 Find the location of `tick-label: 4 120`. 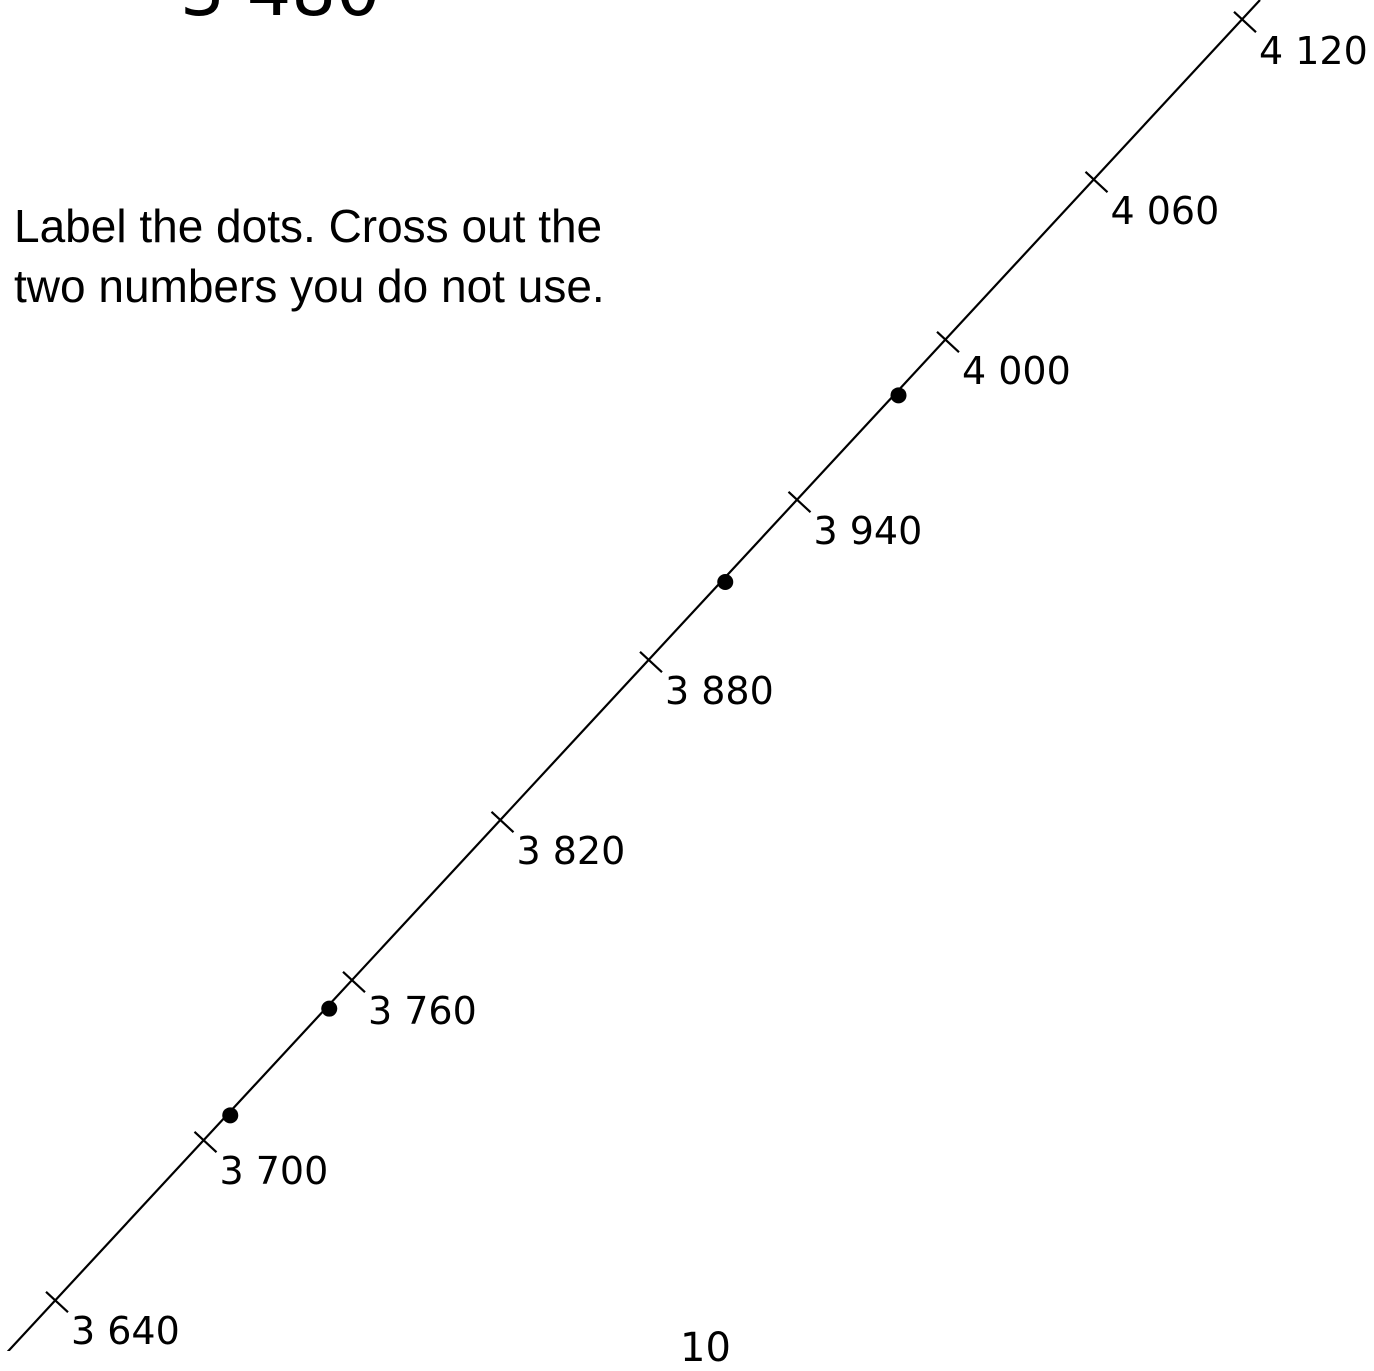

tick-label: 4 120 is located at coordinates (1313, 51).